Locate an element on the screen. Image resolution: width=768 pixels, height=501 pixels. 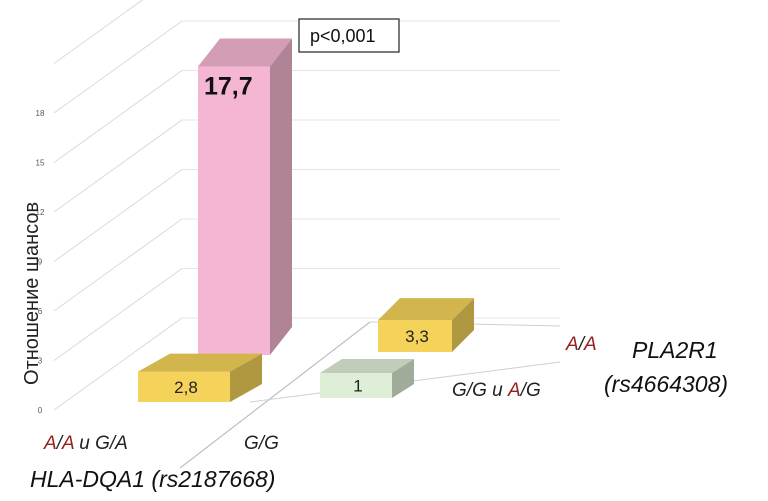
y-tick-label: 9 is located at coordinates (40, 262).